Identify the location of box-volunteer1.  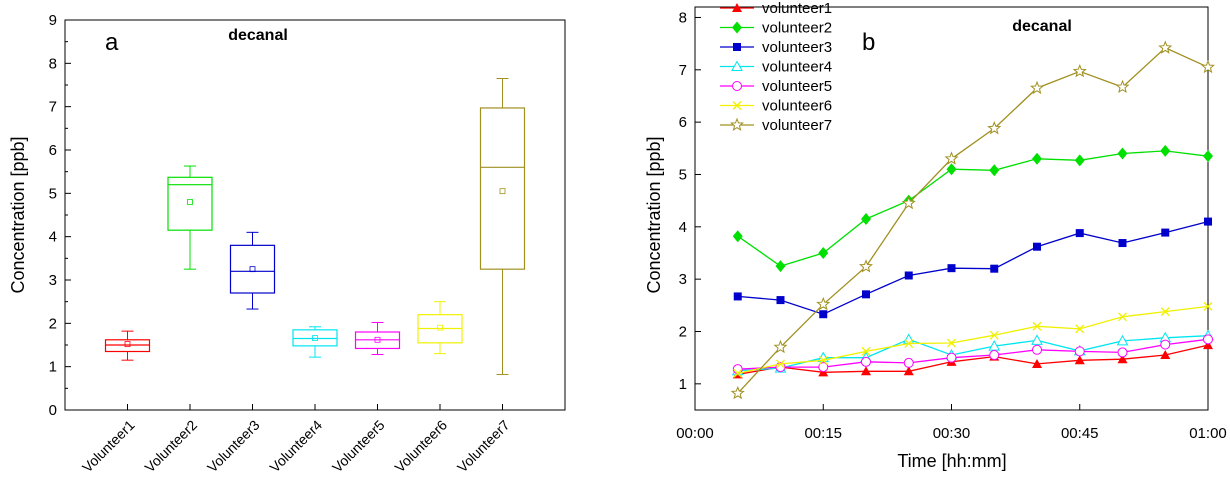
(127, 345).